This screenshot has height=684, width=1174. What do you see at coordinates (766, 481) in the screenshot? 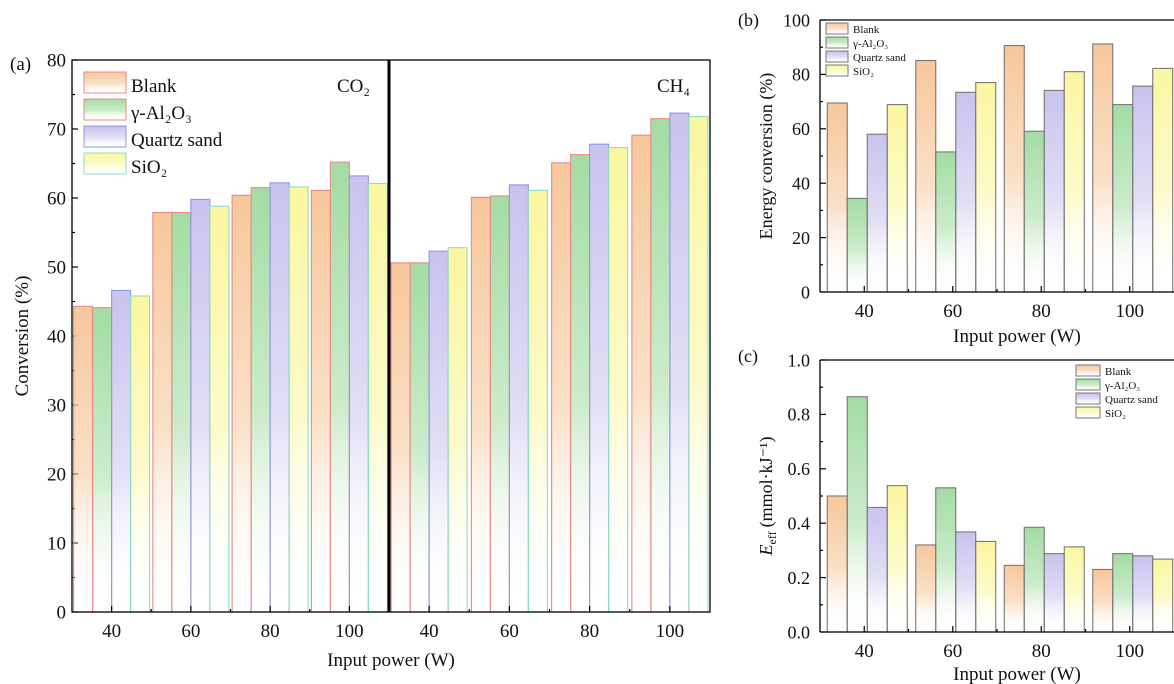
I see `panel-c-ylabel-unit: (mmol·kJ⁻¹)` at bounding box center [766, 481].